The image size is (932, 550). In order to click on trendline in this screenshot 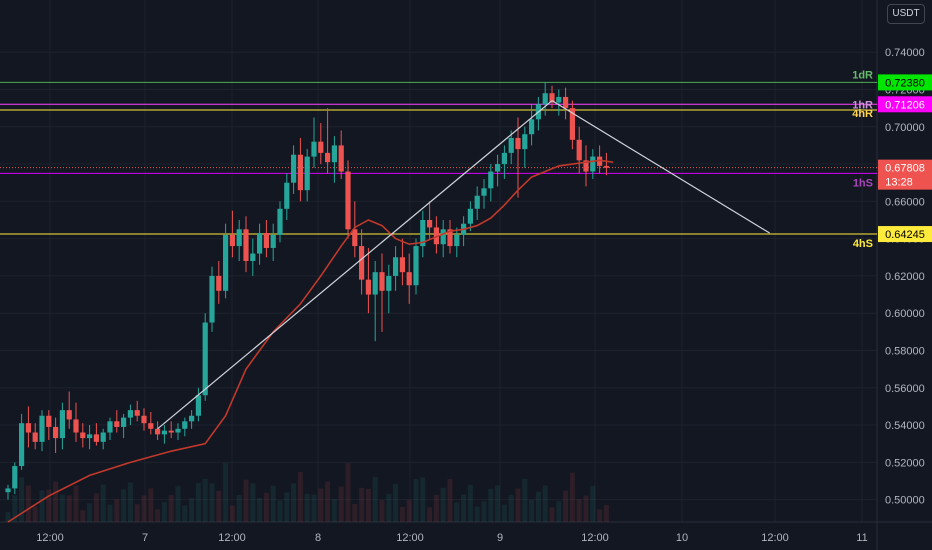, I will do `click(660, 167)`.